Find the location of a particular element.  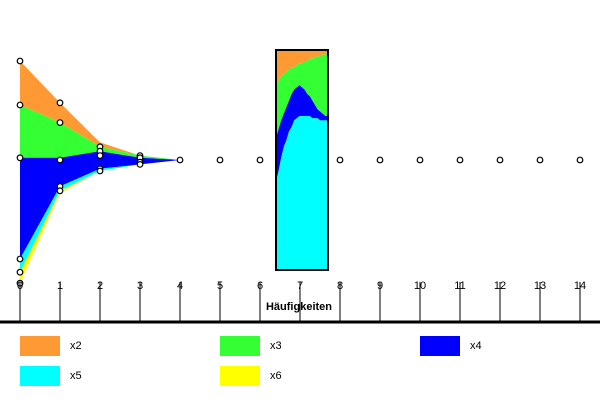

x-tick-label: 10 is located at coordinates (420, 286).